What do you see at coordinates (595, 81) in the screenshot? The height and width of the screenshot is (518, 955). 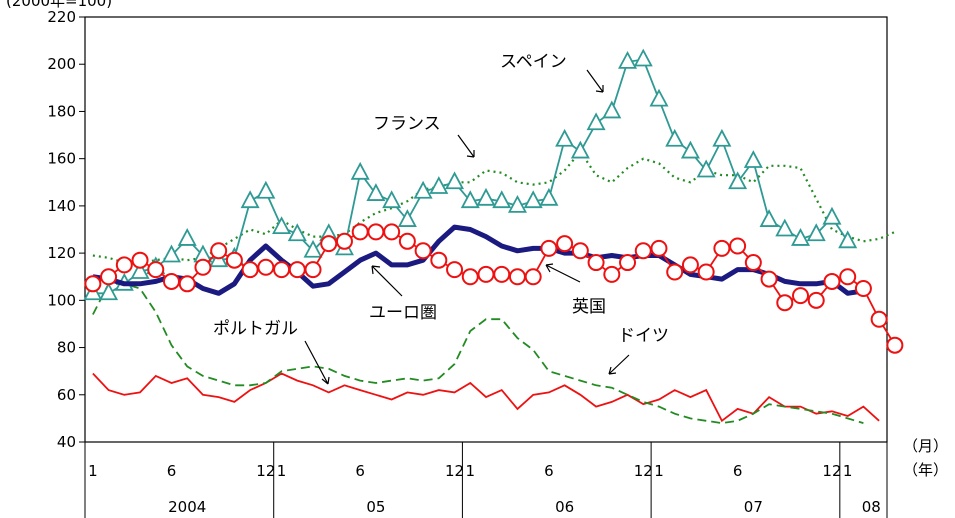 I see `arrow-spain` at bounding box center [595, 81].